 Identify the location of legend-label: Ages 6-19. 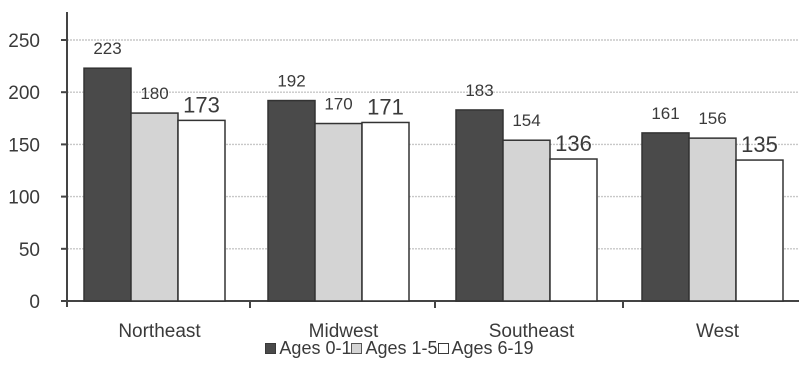
(492, 348).